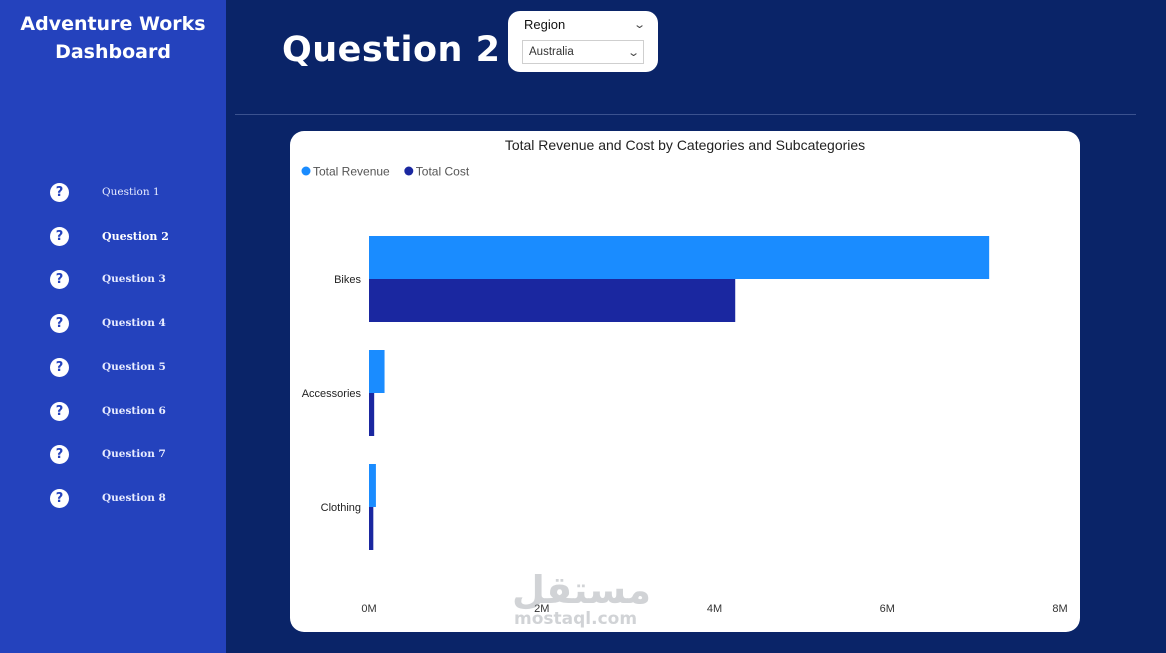  I want to click on sidebar-item-question-4: ? Question 4, so click(130, 323).